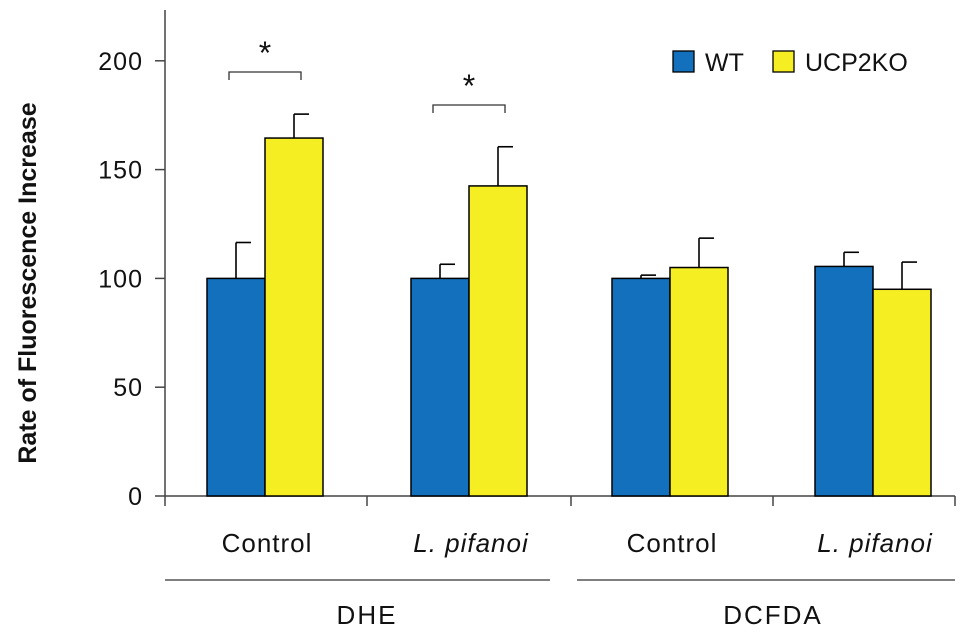  What do you see at coordinates (120, 62) in the screenshot?
I see `y-tick-label: 200` at bounding box center [120, 62].